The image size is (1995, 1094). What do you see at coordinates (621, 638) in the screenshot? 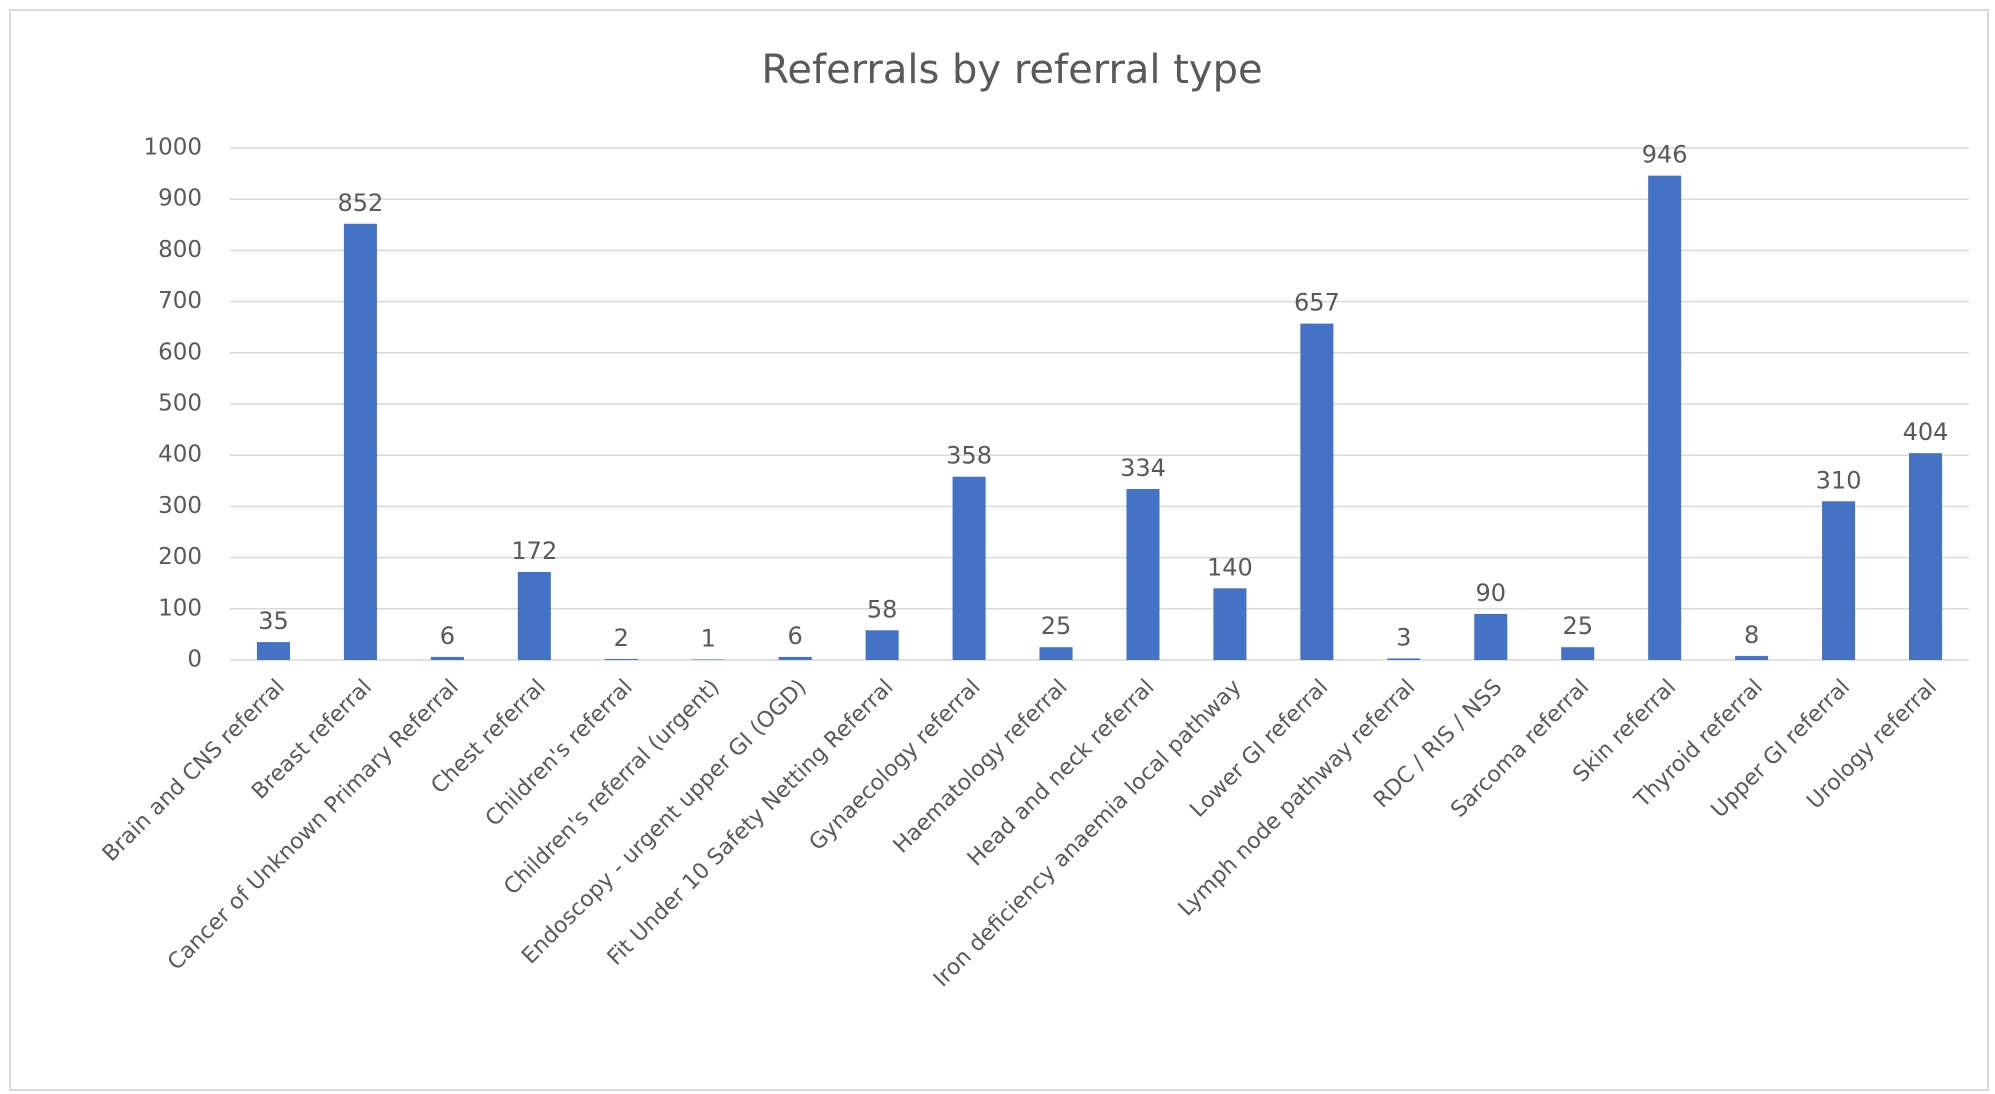
I see `value-label: 2` at bounding box center [621, 638].